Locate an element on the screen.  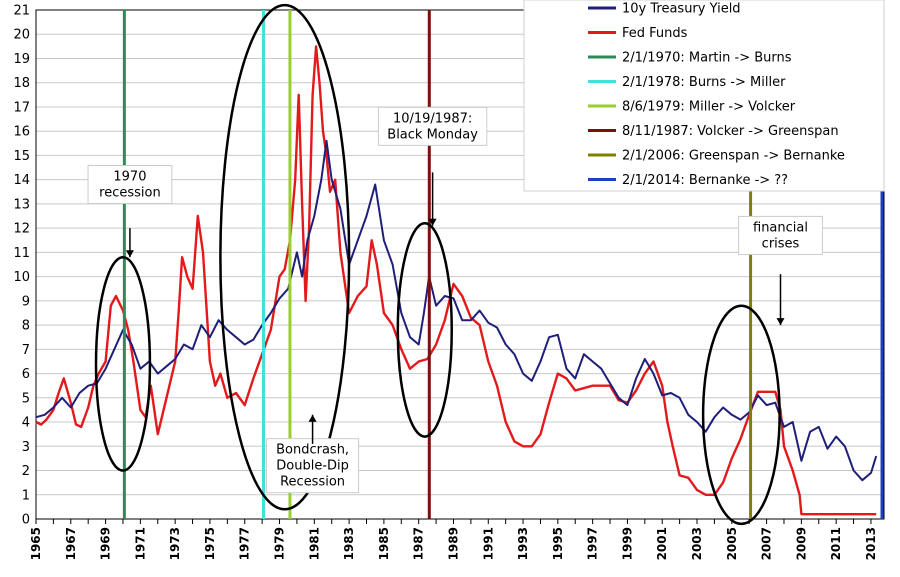
legend-label: 2/1/2014: Bernanke -> ?? is located at coordinates (705, 180).